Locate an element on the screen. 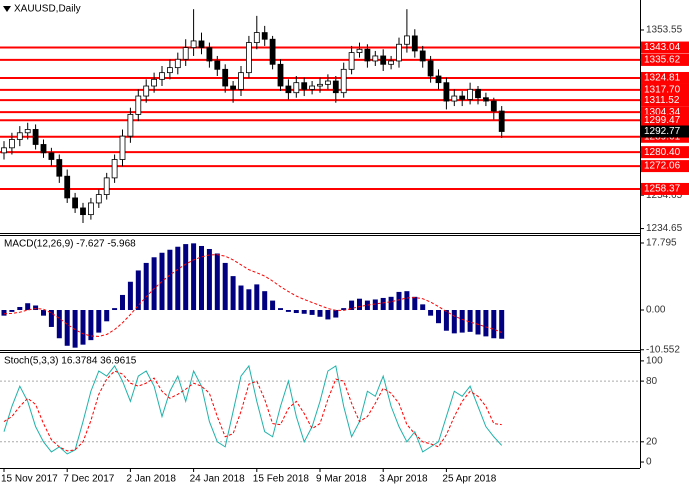 This screenshot has width=689, height=486. level-label: 1317.70 is located at coordinates (662, 90).